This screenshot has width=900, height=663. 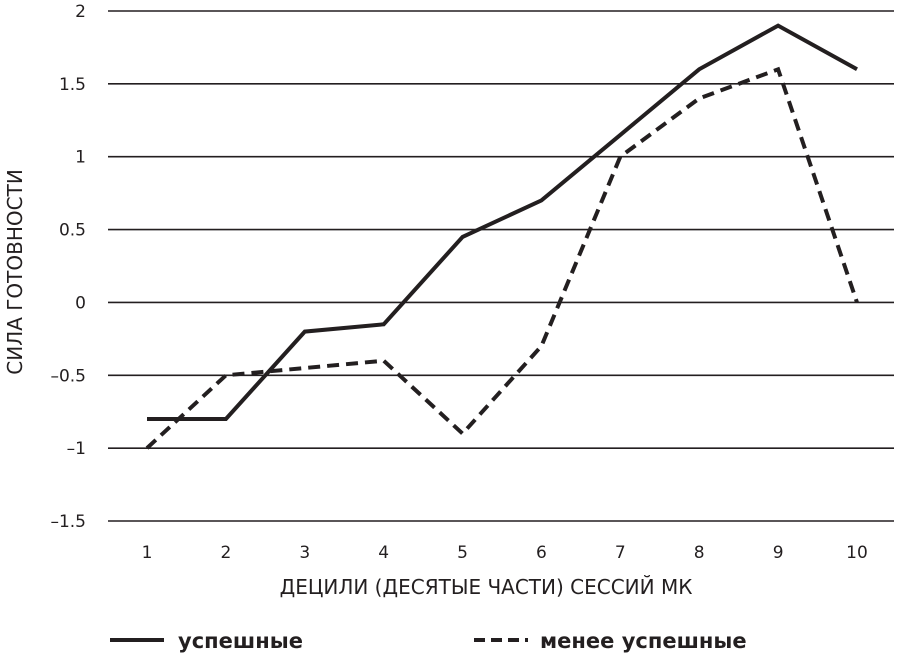 I want to click on x-tick-label: 9, so click(x=778, y=553).